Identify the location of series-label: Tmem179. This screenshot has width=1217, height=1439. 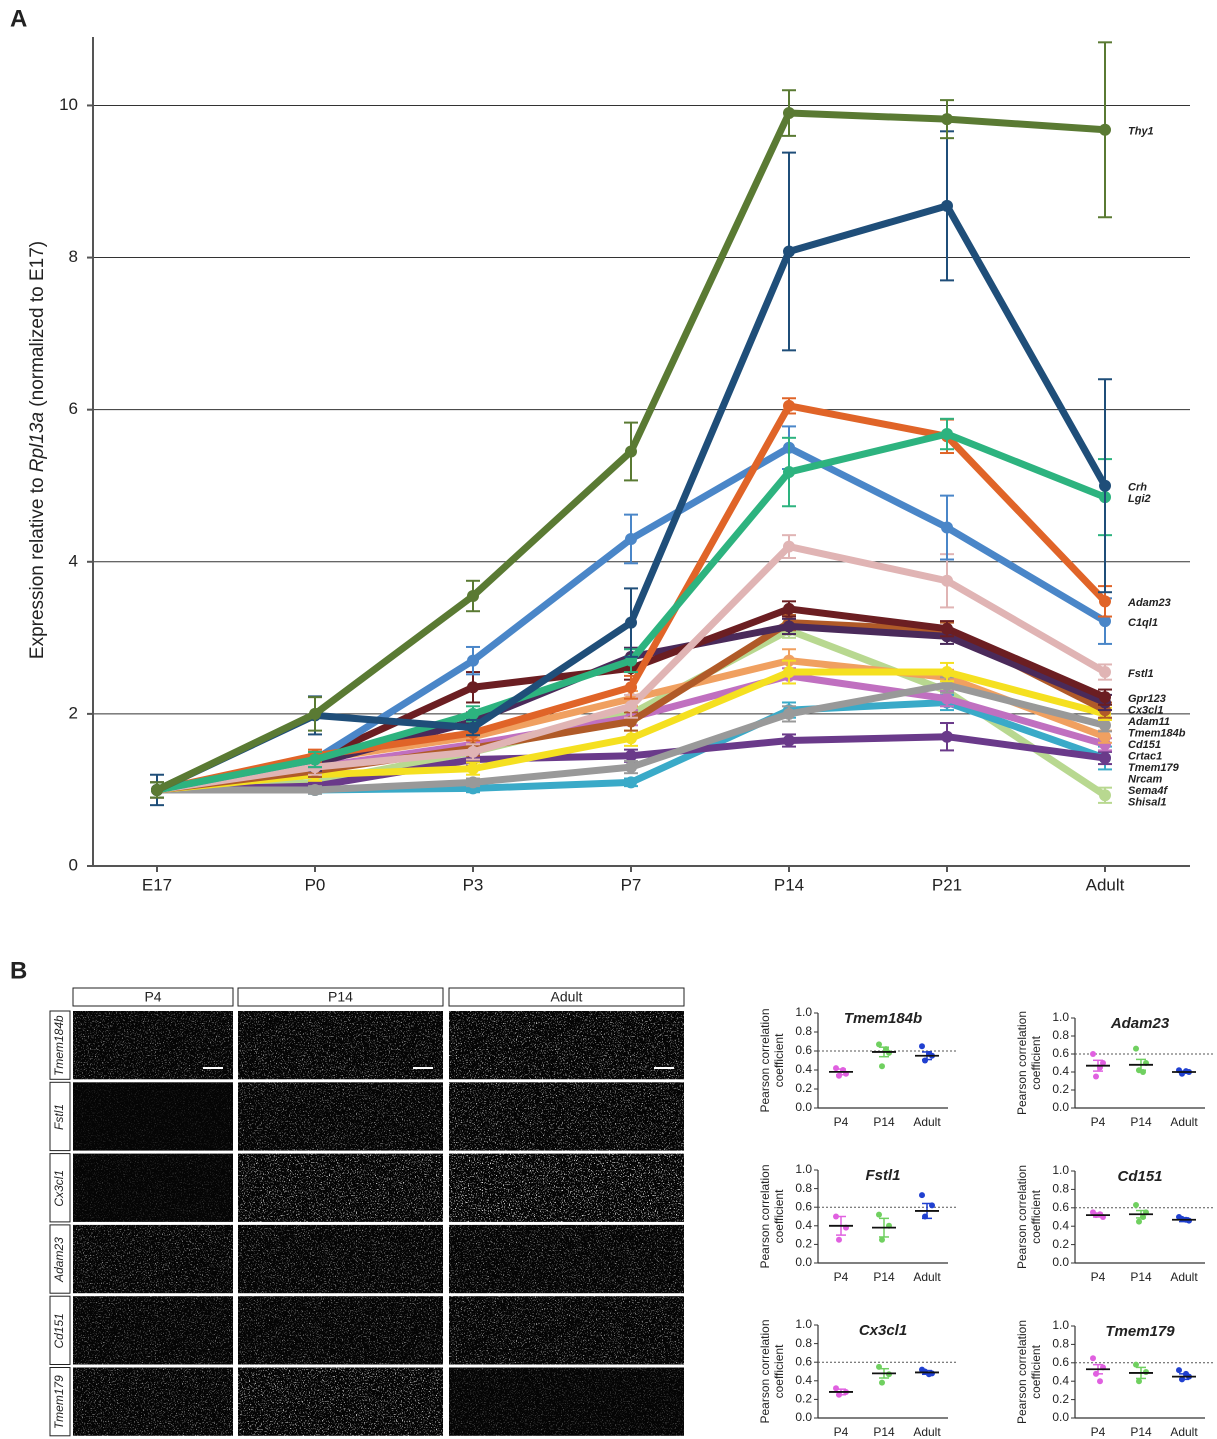
(1154, 768).